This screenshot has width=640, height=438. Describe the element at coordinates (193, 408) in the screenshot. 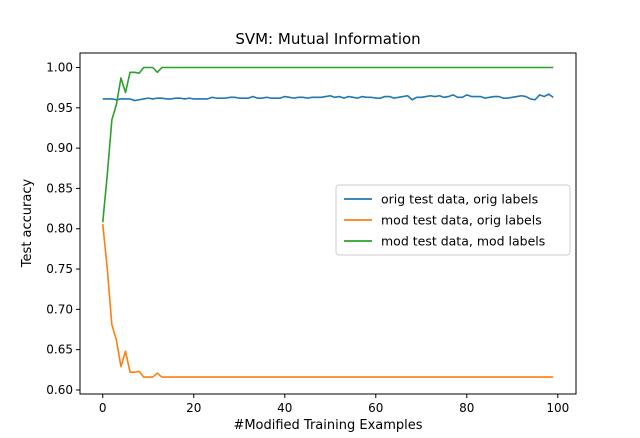

I see `x-tick-label: 20` at that location.